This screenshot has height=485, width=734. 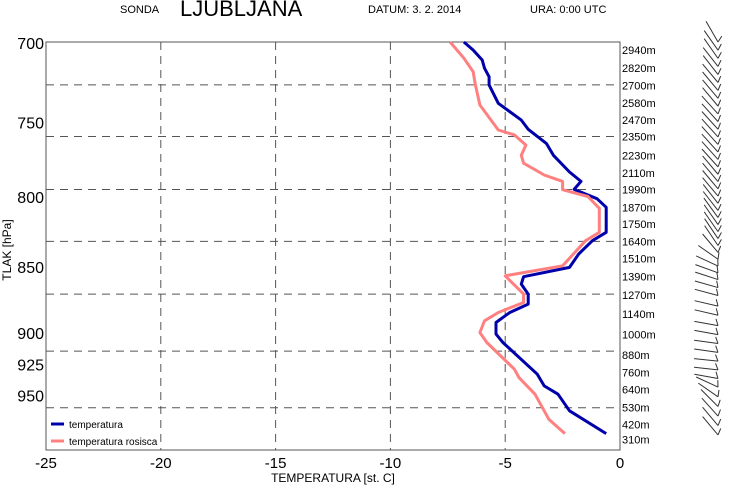 What do you see at coordinates (636, 425) in the screenshot?
I see `height-label: 420m` at bounding box center [636, 425].